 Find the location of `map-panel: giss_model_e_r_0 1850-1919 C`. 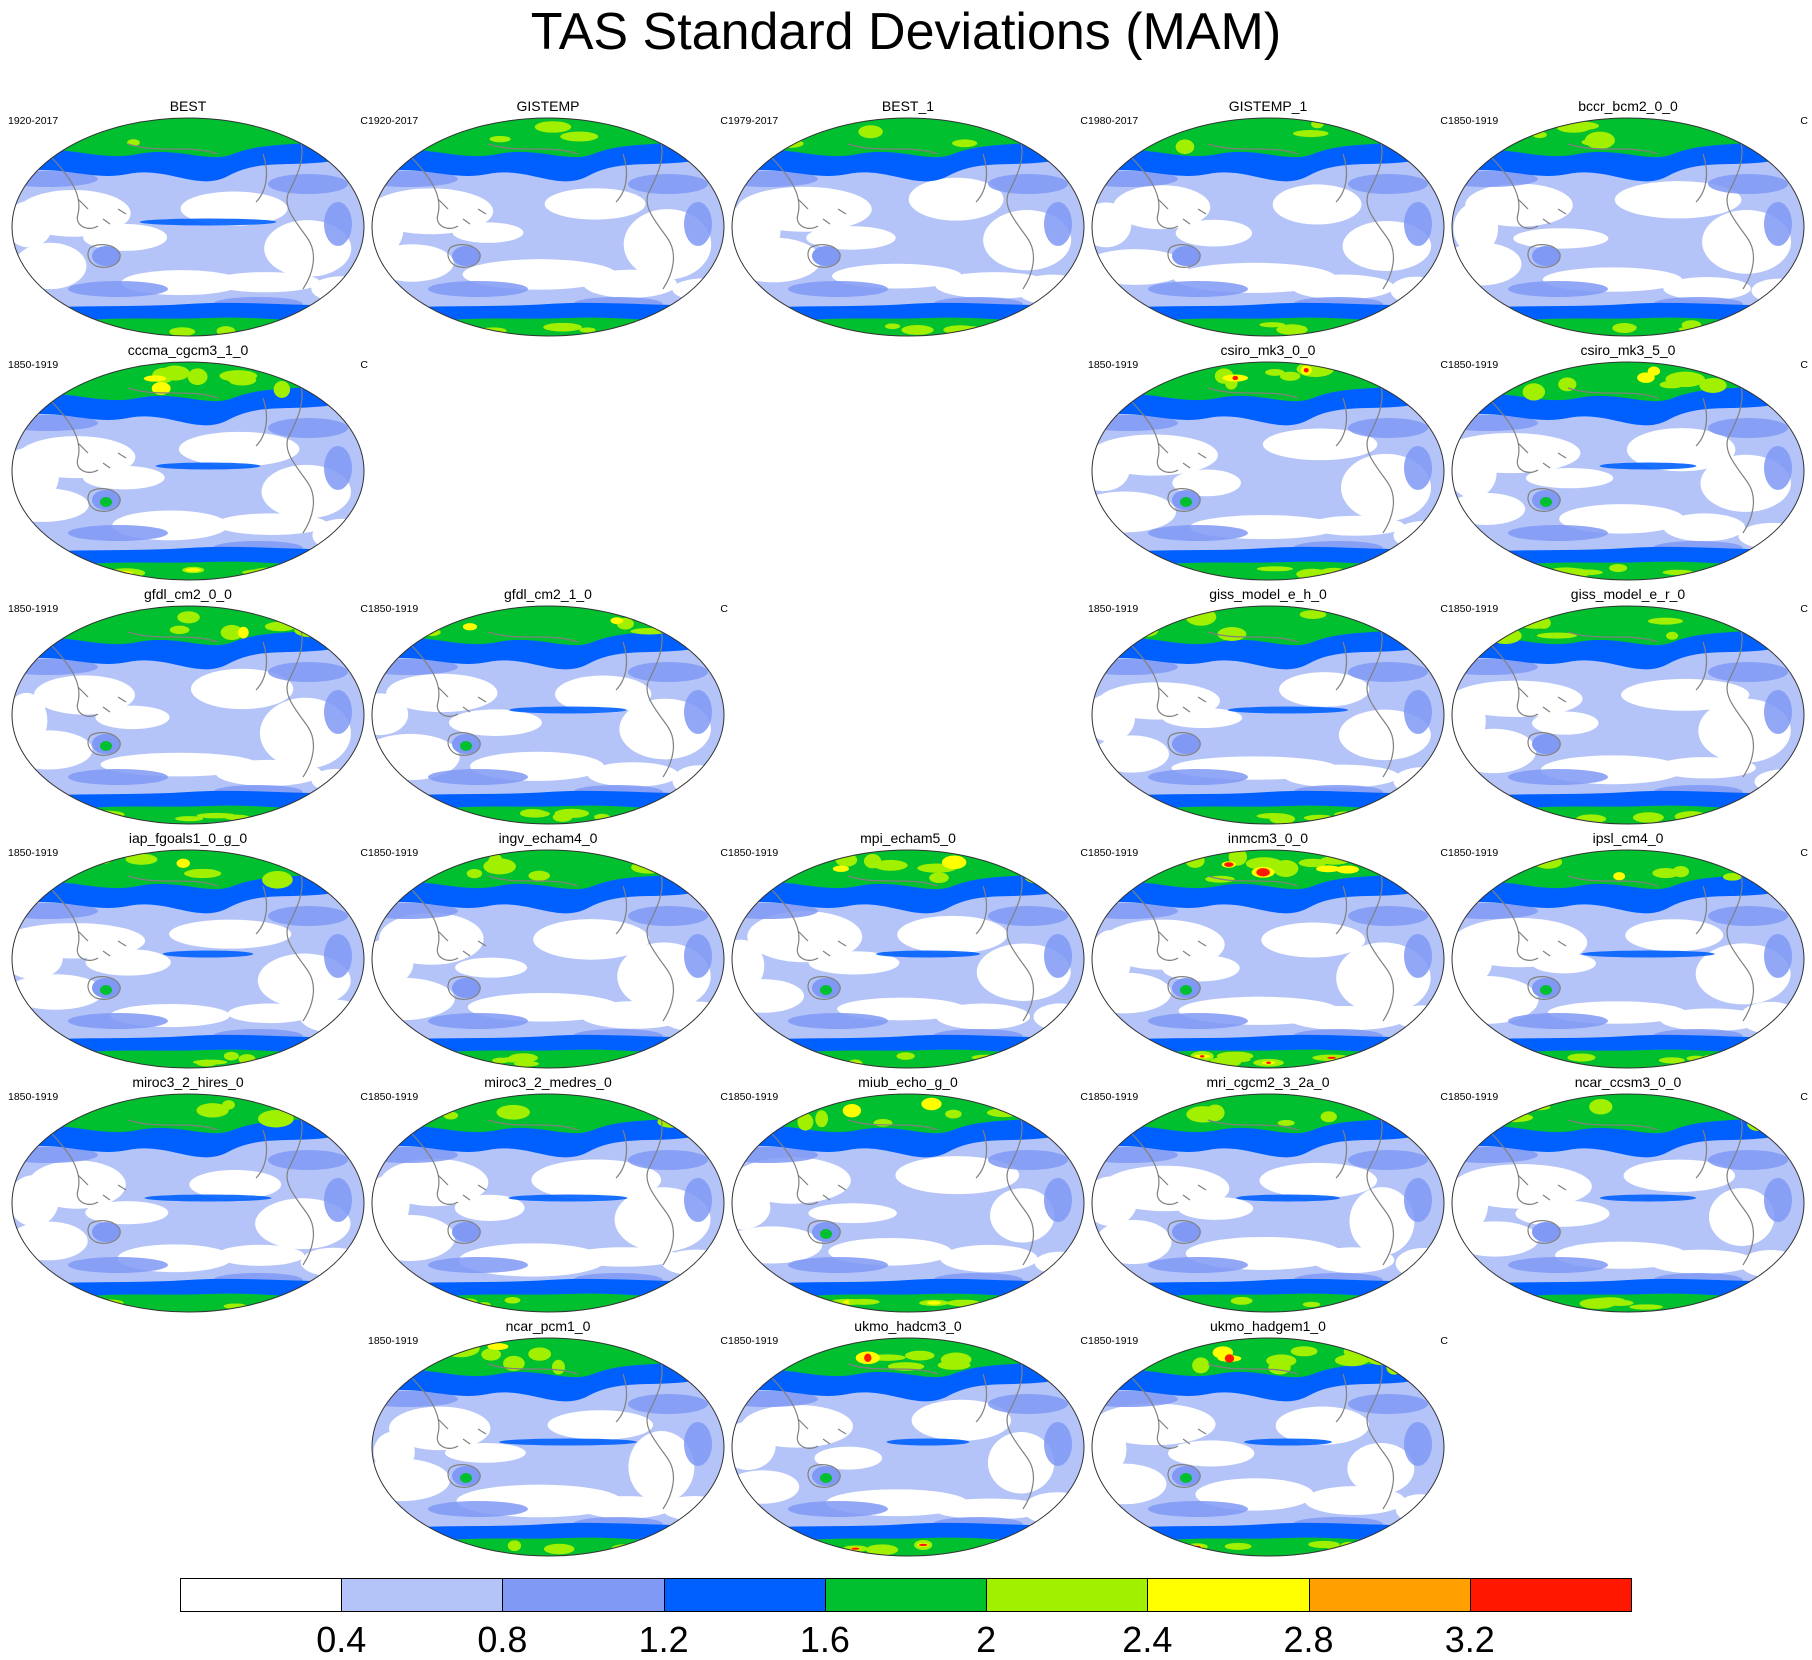

map-panel: giss_model_e_r_0 1850-1919 C is located at coordinates (1628, 707).